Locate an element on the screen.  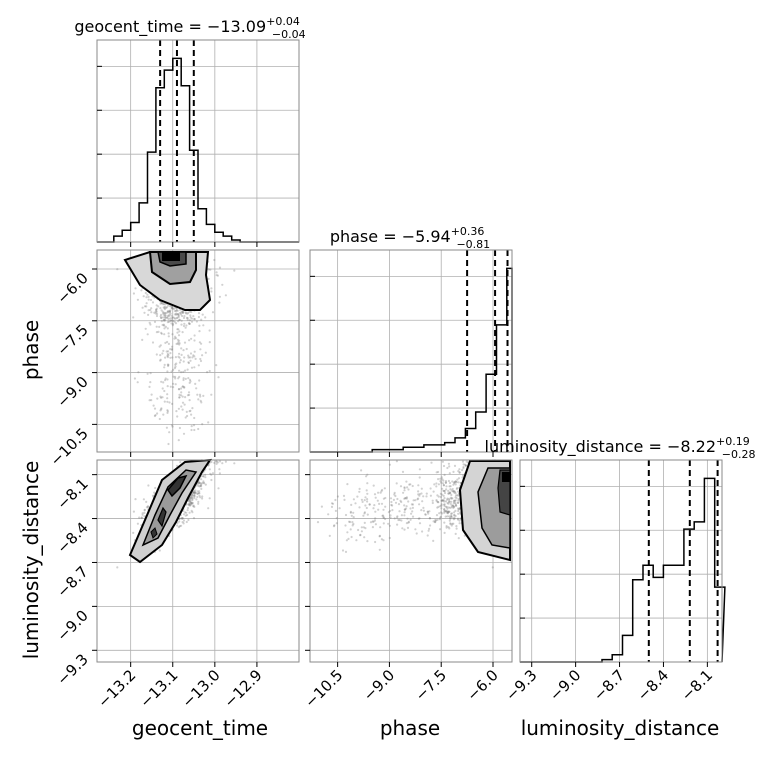
xlabel-luminosity-distance: luminosity_distance is located at coordinates (620, 728).